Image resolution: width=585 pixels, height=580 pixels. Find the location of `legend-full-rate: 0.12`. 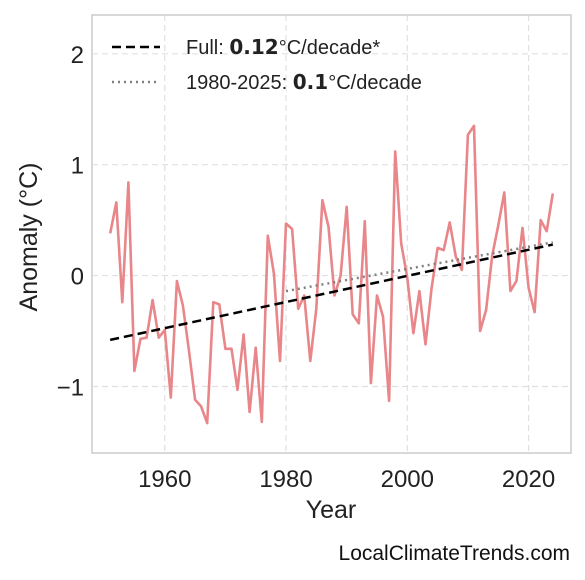

legend-full-rate: 0.12 is located at coordinates (253, 47).